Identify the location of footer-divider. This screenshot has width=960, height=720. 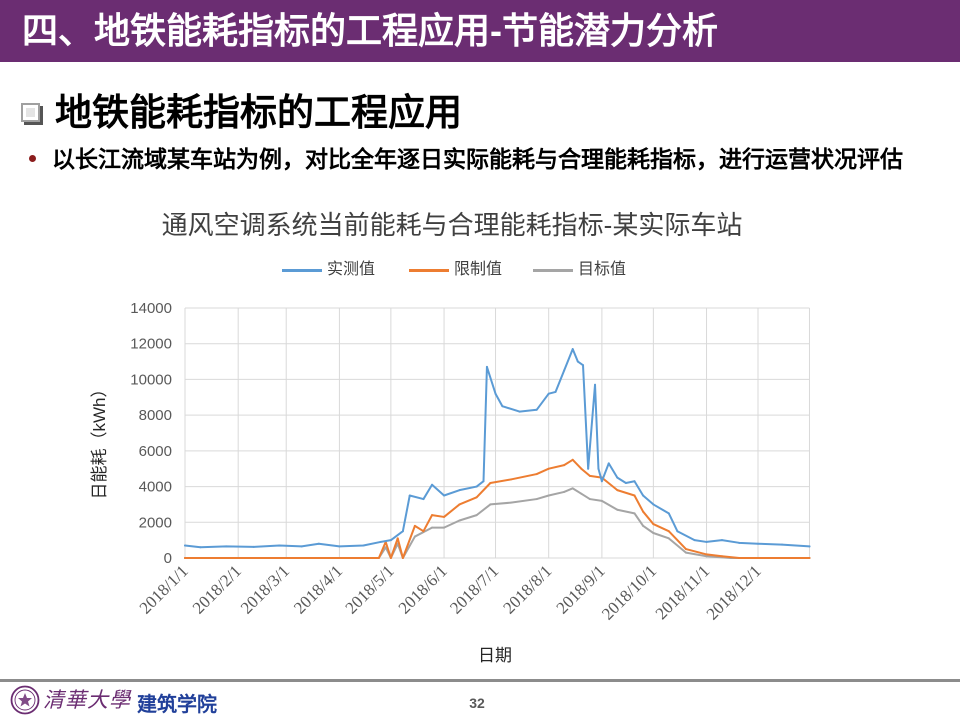
(480, 680).